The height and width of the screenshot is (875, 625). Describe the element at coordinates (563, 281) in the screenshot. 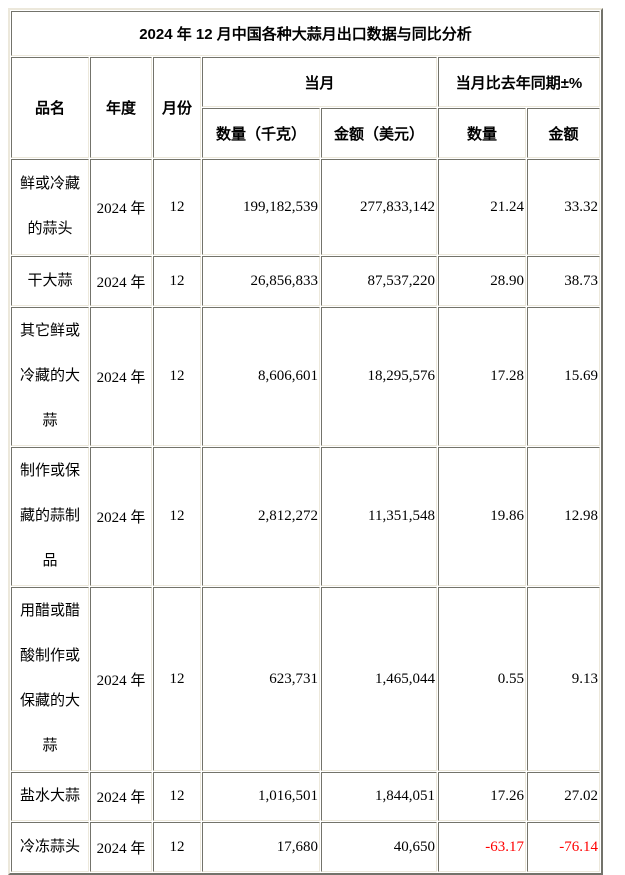

I see `cell-amount-pct: 38.73` at that location.